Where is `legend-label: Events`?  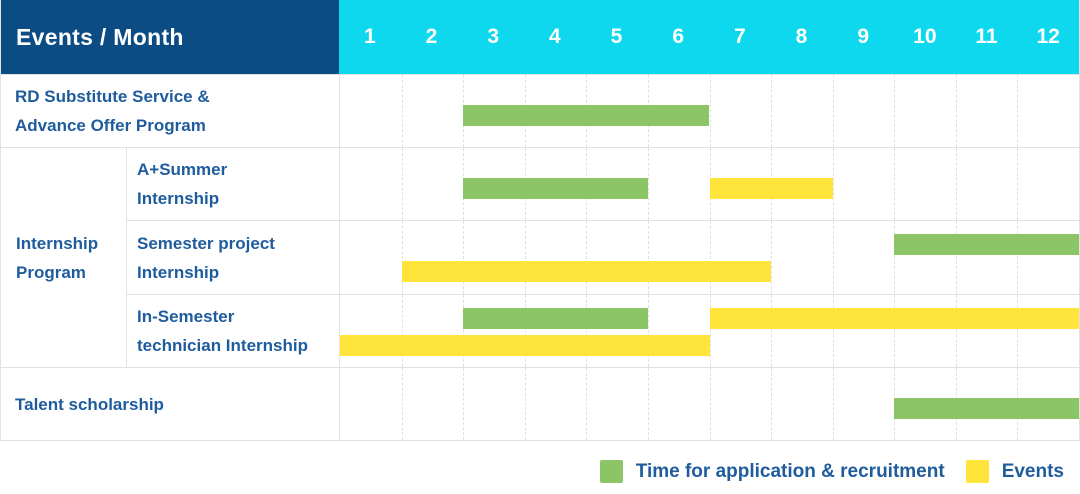 legend-label: Events is located at coordinates (1032, 471).